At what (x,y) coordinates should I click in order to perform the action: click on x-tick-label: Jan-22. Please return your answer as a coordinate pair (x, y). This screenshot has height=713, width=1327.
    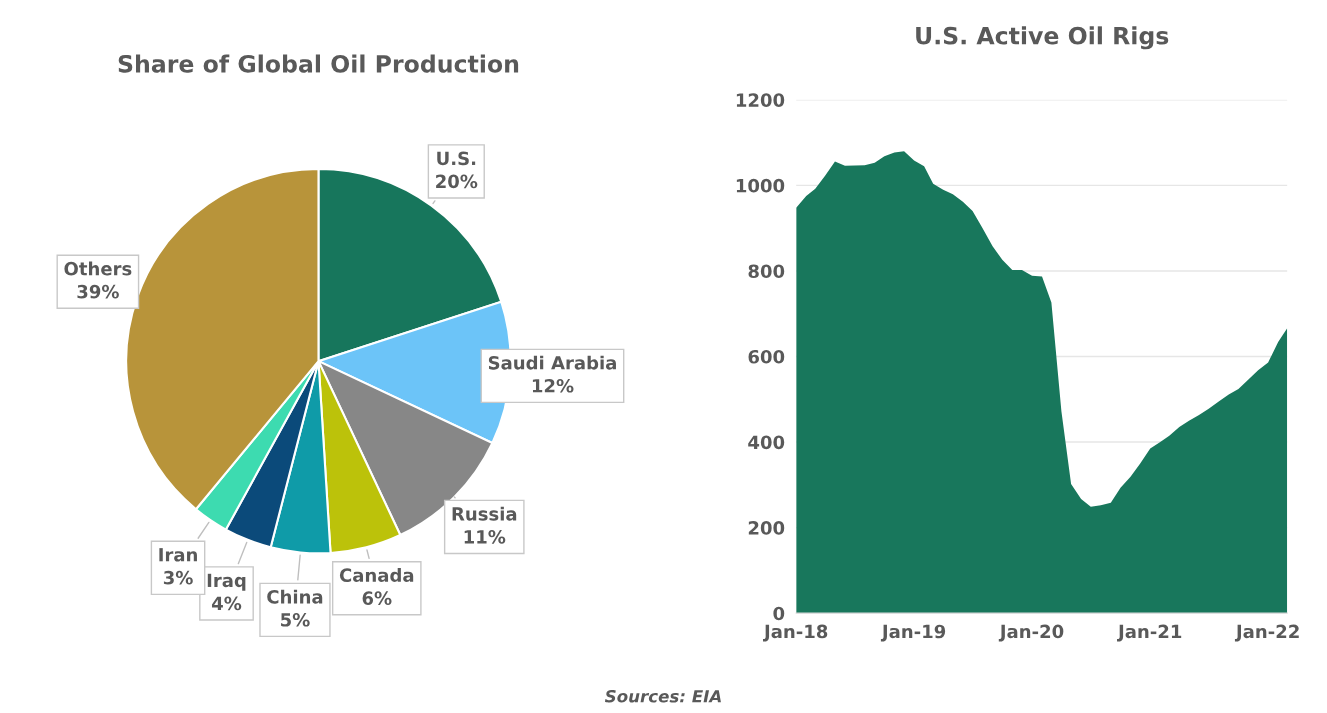
    Looking at the image, I should click on (1266, 633).